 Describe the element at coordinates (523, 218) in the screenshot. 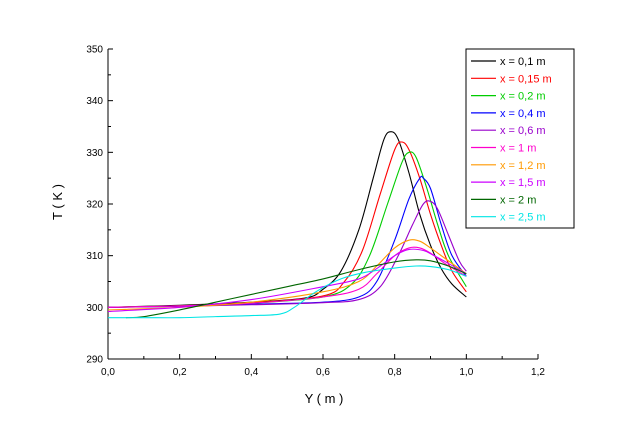

I see `legend-label: x = 2,5 m` at that location.